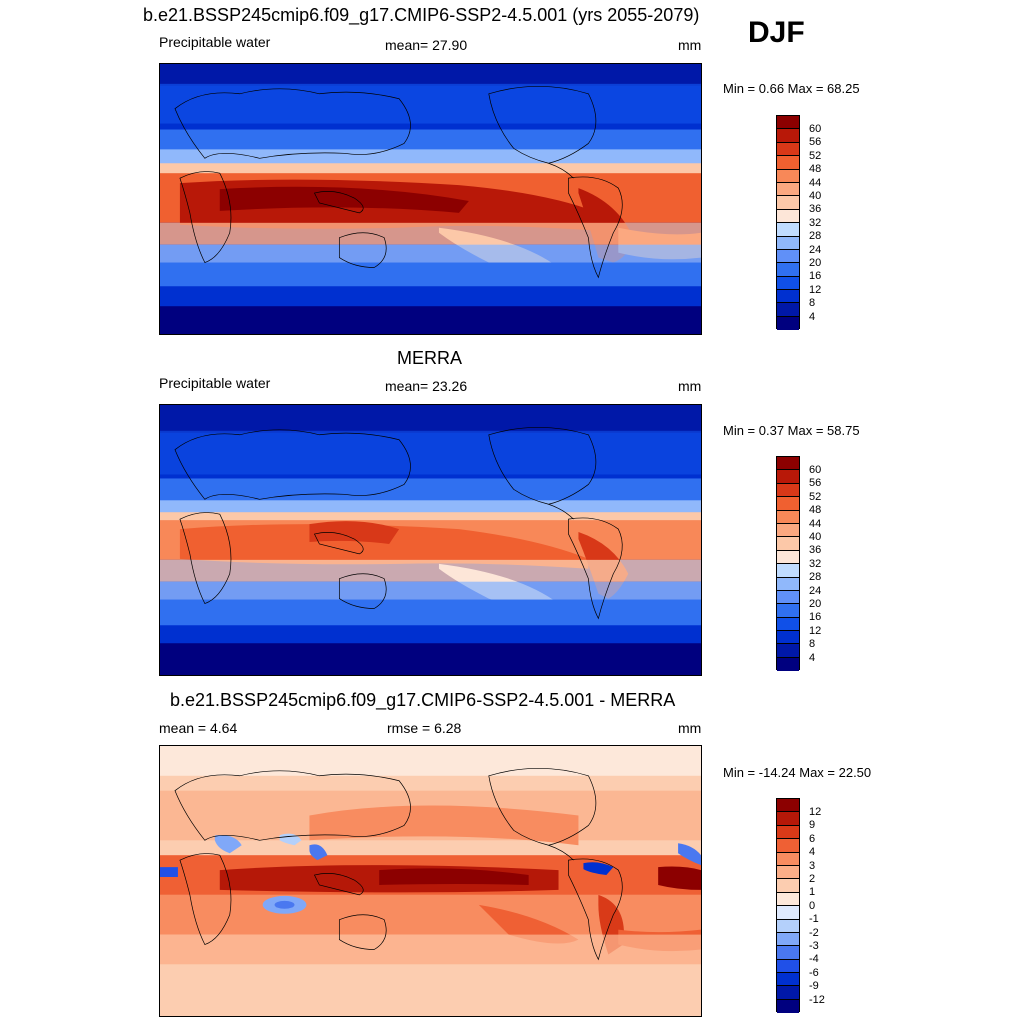  Describe the element at coordinates (814, 946) in the screenshot. I see `colorbar-tick: -3` at that location.